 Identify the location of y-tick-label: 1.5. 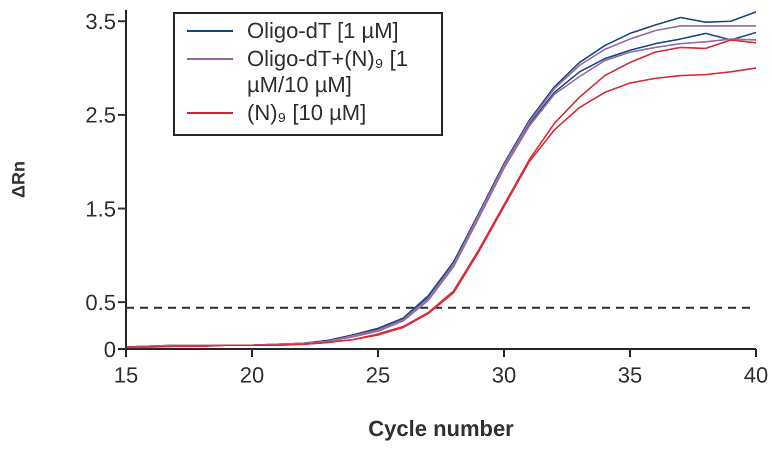
(100, 209).